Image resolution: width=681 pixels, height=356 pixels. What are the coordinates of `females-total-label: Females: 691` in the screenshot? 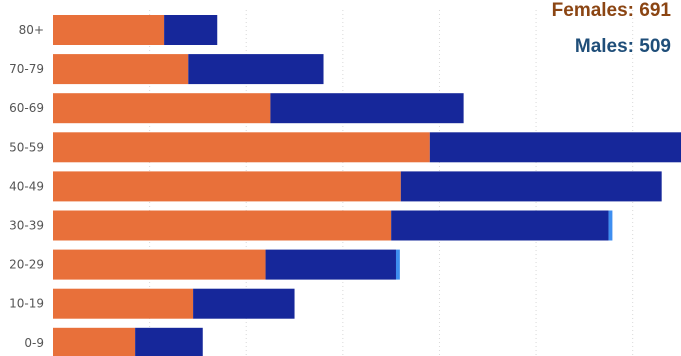 It's located at (611, 10).